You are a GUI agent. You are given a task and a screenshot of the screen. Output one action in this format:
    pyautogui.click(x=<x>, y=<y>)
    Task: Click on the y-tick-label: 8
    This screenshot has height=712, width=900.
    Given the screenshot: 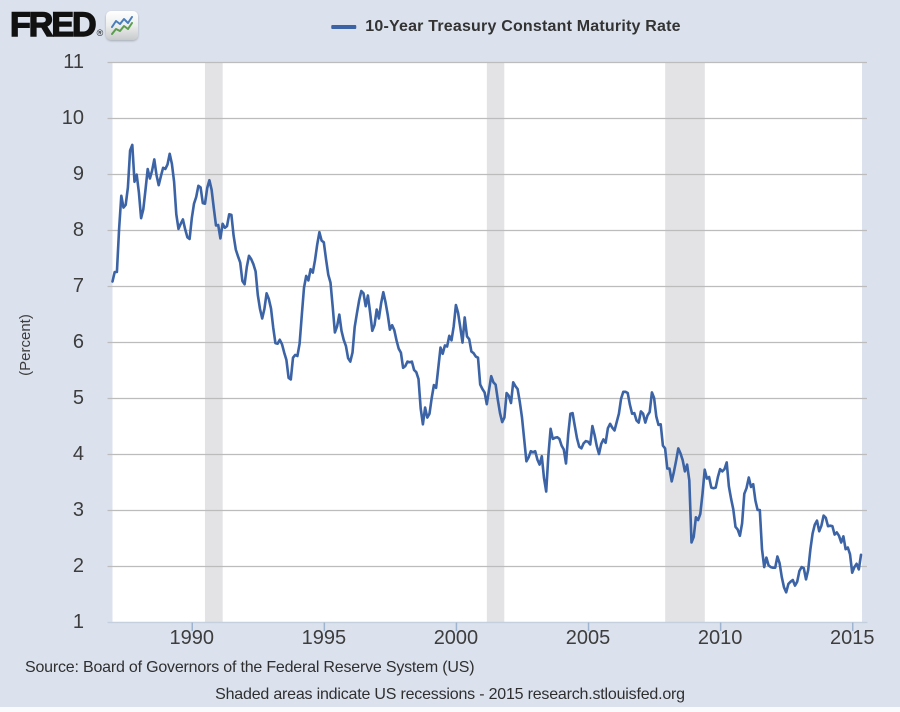 What is the action you would take?
    pyautogui.click(x=78, y=229)
    